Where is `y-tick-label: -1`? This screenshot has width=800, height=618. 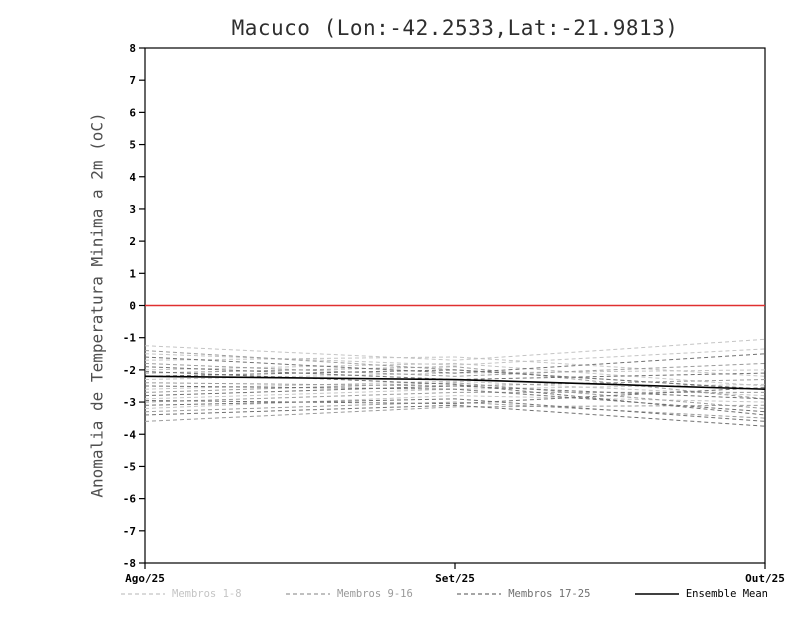 y-tick-label: -1 is located at coordinates (130, 338).